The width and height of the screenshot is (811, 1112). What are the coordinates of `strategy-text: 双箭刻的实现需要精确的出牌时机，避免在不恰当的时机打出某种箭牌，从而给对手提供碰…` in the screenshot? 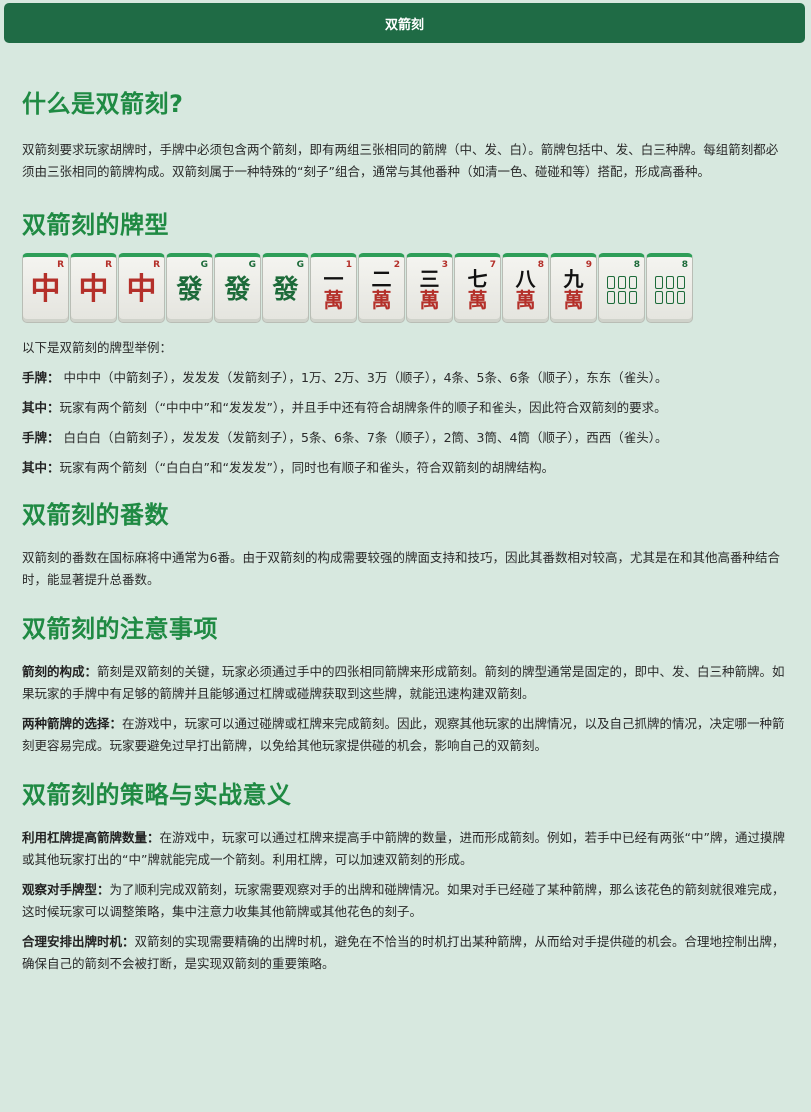 It's located at (403, 952).